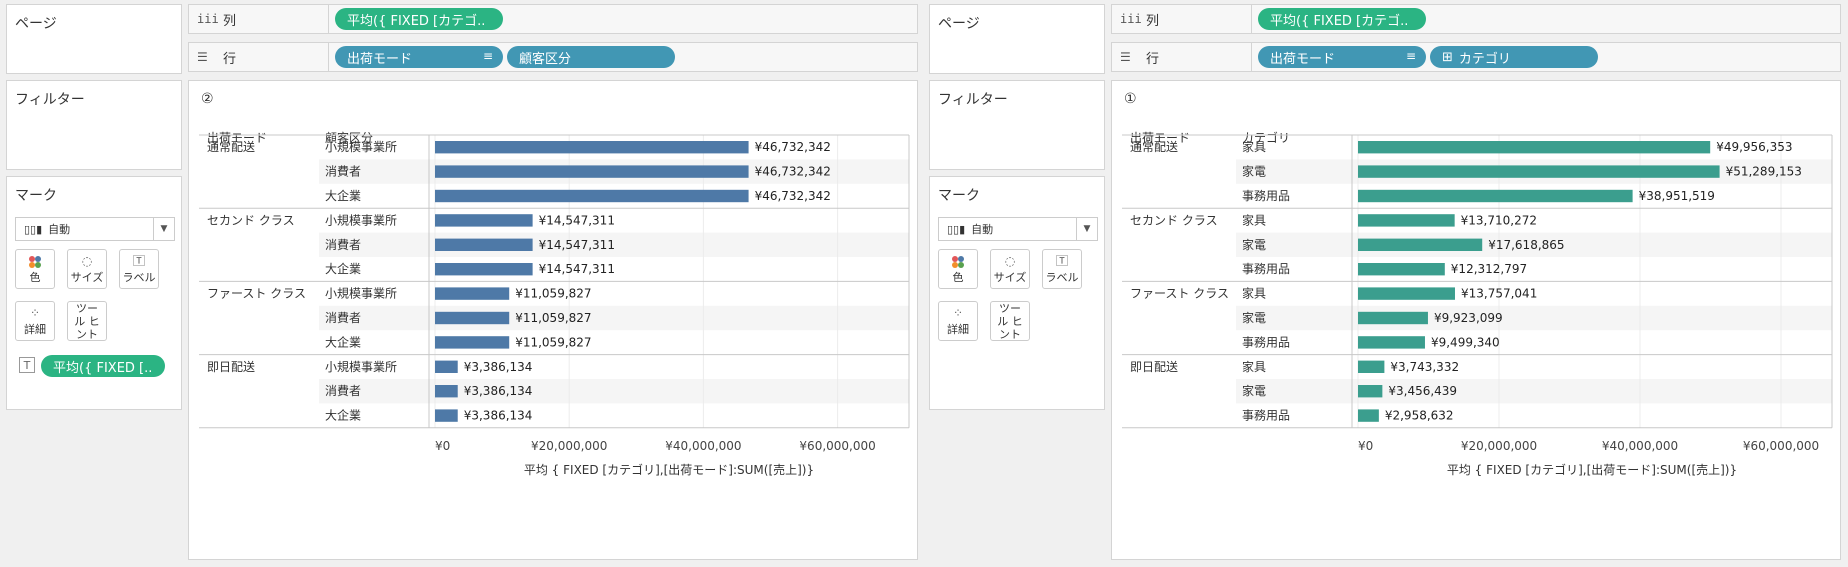 The image size is (1848, 567). I want to click on rows-shelf: ☰ 行 出荷モード ≡ ⊞ カテゴリ, so click(1476, 57).